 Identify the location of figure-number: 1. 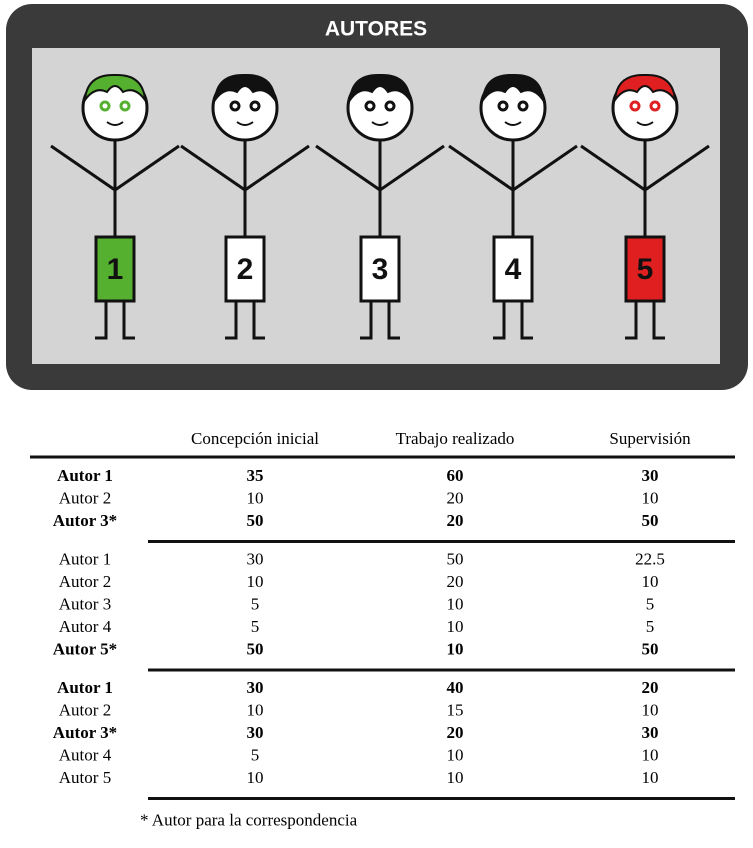
(115, 269).